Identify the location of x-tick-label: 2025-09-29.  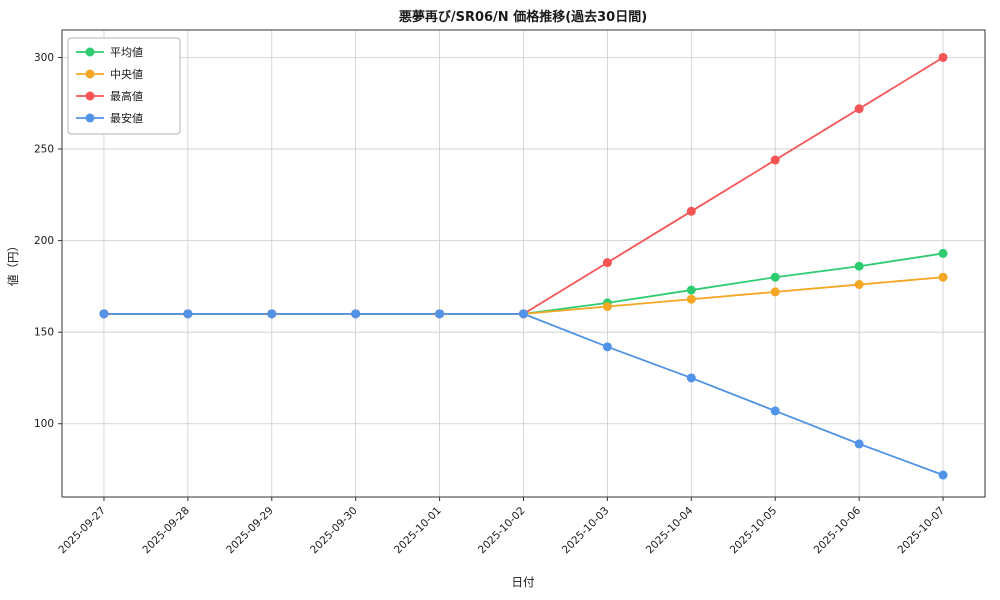
(250, 531).